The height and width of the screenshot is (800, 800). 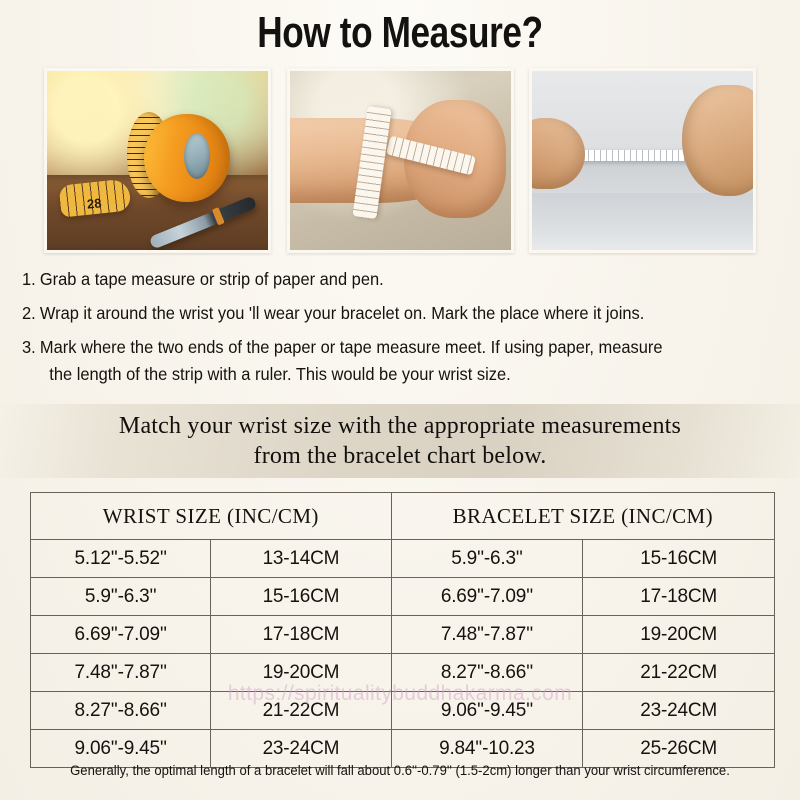 I want to click on cell-bracelet-inches: 5.9''-6.3'', so click(x=487, y=558).